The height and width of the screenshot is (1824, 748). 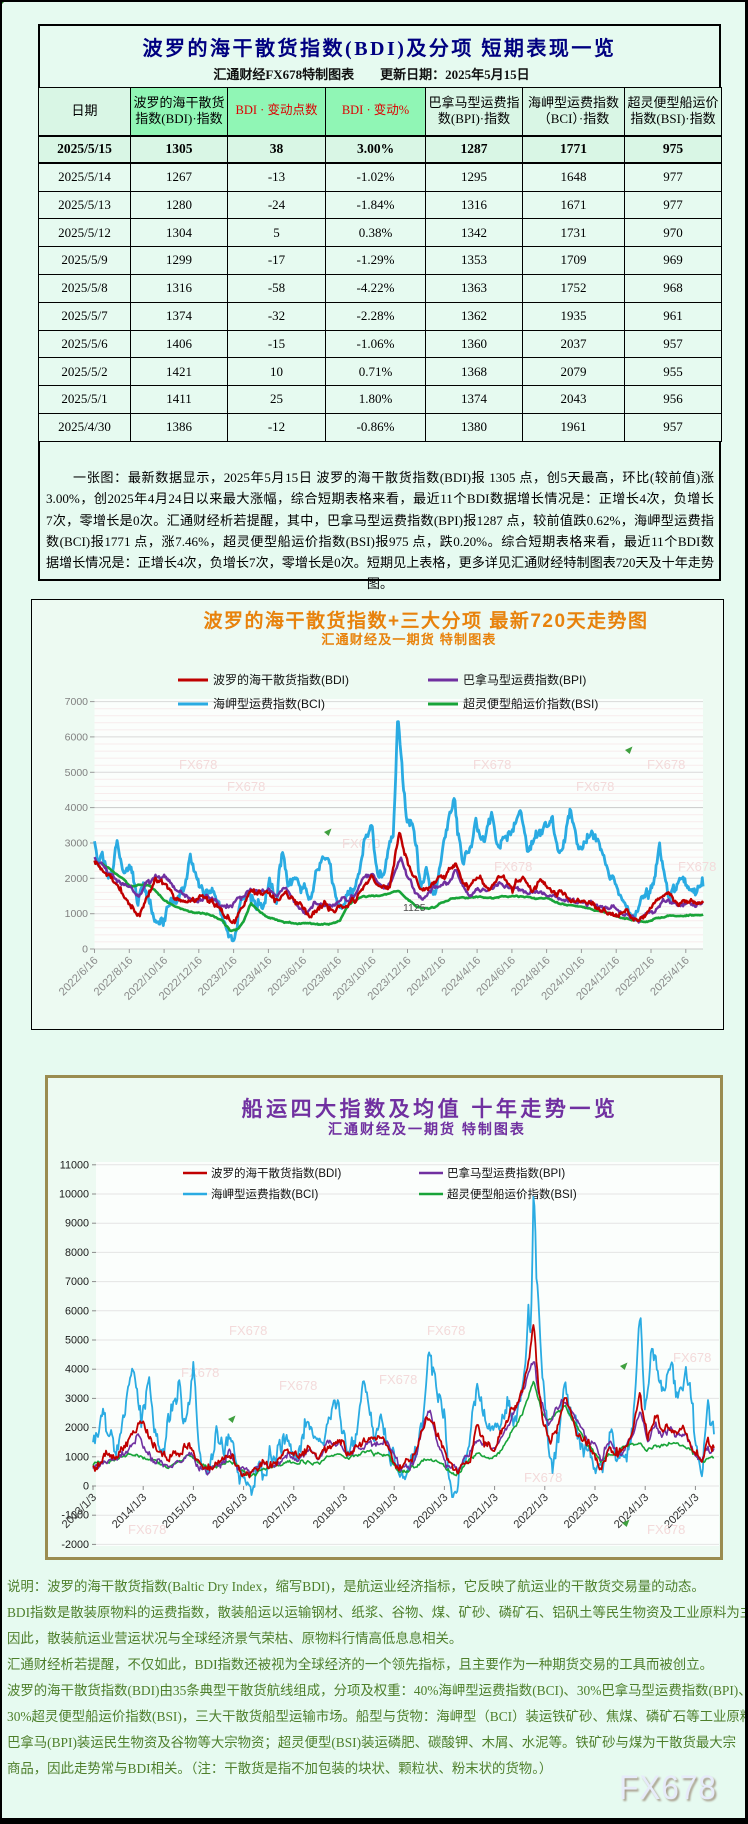 What do you see at coordinates (75, 1545) in the screenshot?
I see `svg-text: -2000` at bounding box center [75, 1545].